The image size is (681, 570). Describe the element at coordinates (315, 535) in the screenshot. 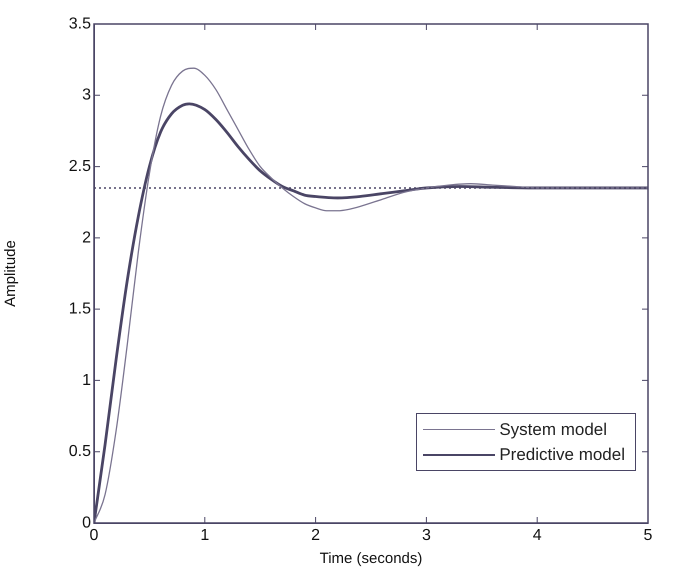

I see `x-tick-label: 2` at that location.